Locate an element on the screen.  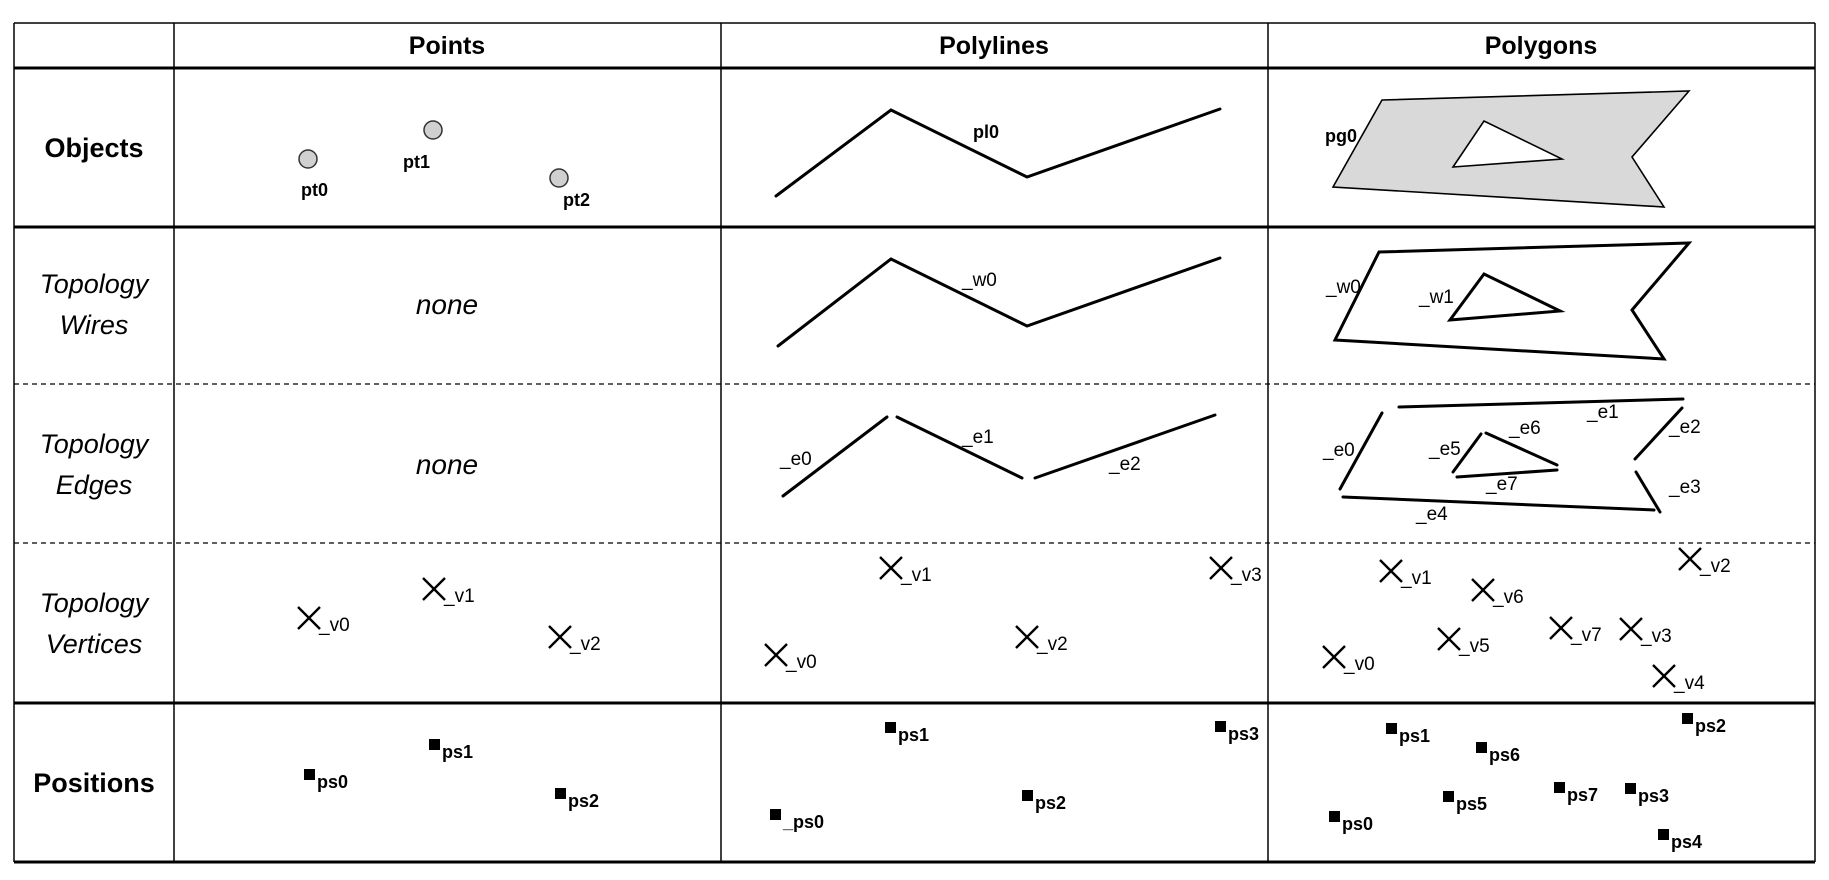
wires-points-none: none is located at coordinates (447, 304).